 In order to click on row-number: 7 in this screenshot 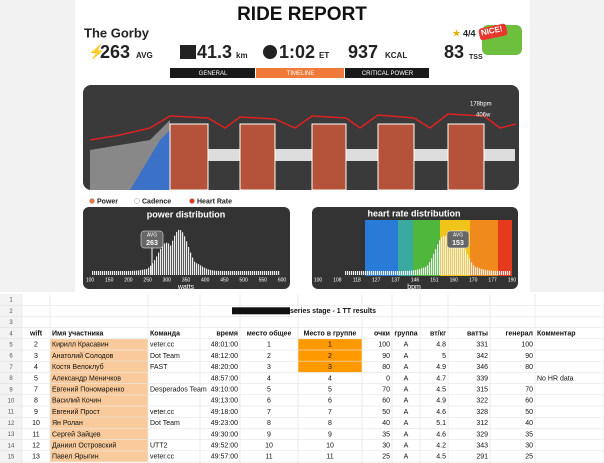, I will do `click(11, 368)`.